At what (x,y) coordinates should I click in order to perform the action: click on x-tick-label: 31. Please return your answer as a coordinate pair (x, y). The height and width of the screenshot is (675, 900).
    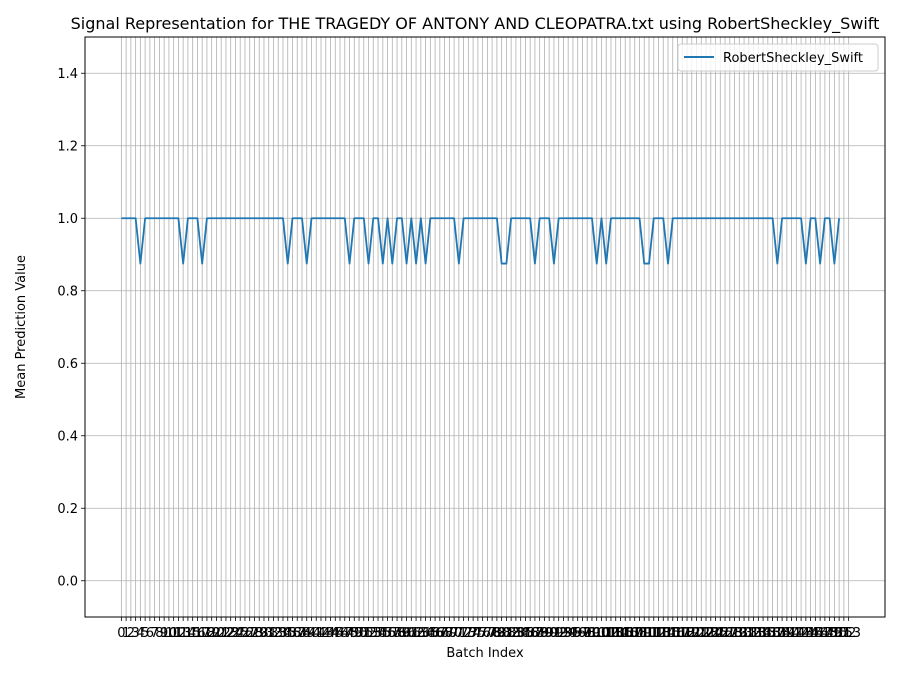
    Looking at the image, I should click on (268, 633).